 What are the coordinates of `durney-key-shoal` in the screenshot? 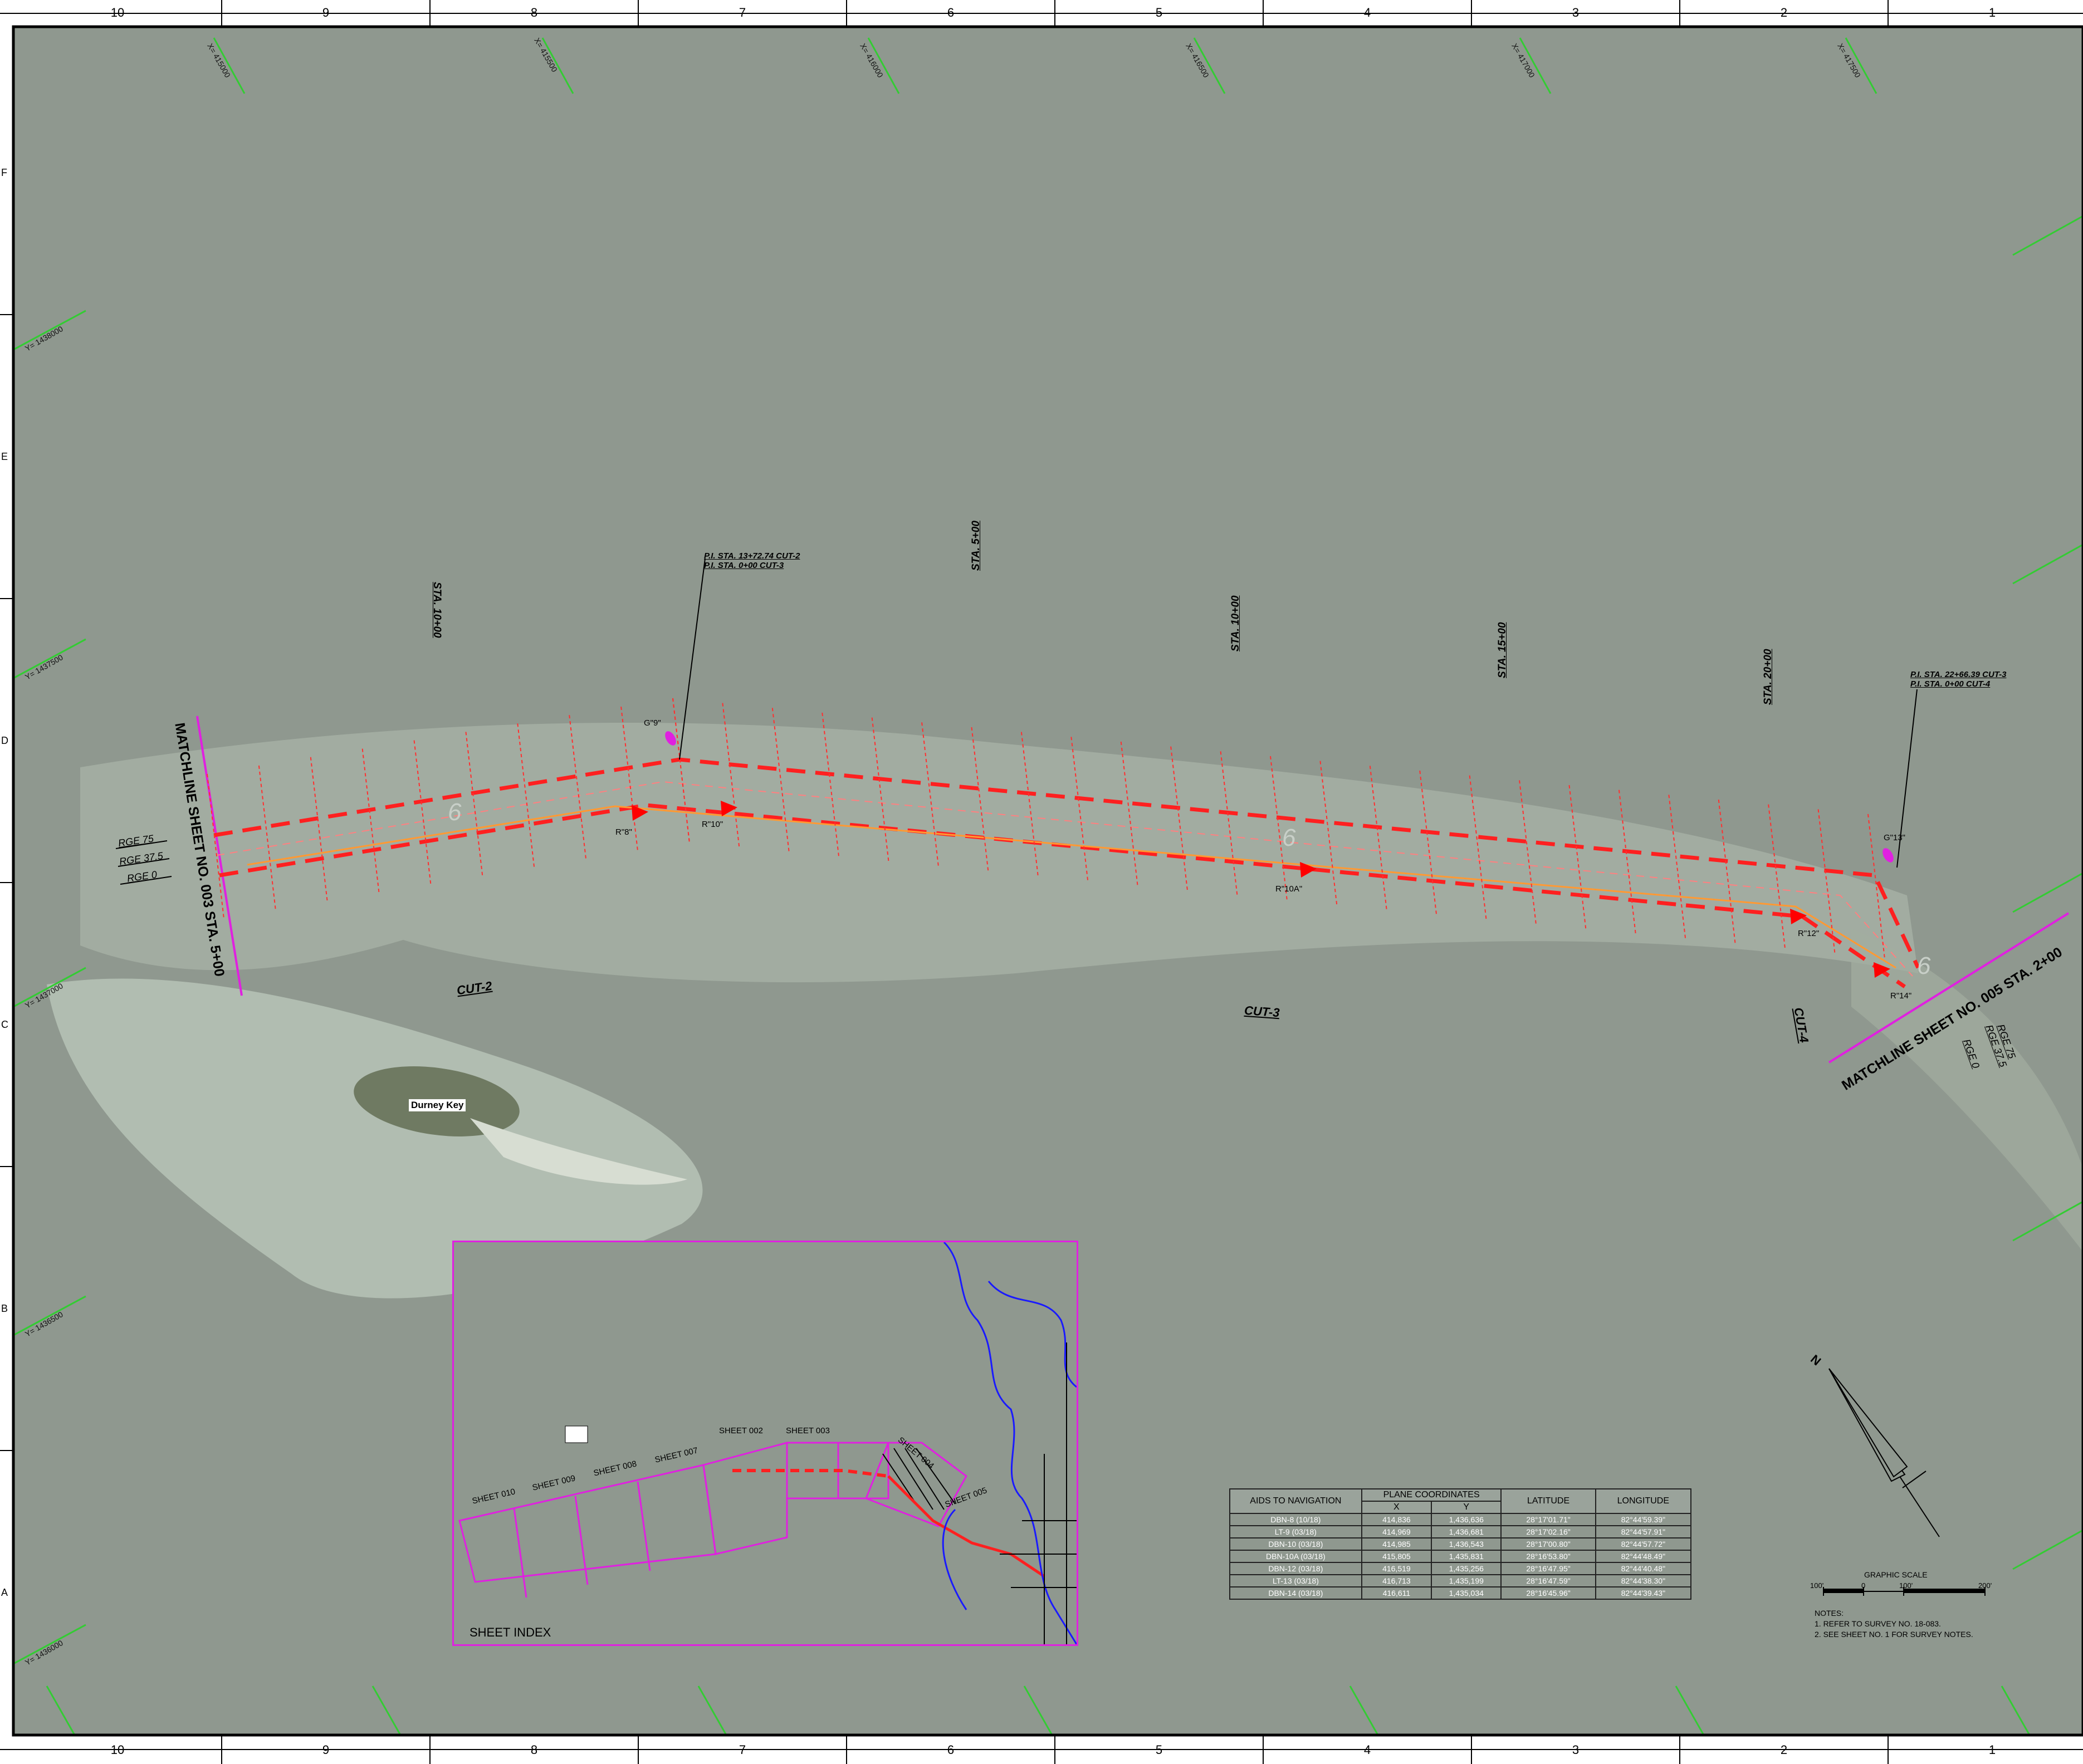 It's located at (375, 1138).